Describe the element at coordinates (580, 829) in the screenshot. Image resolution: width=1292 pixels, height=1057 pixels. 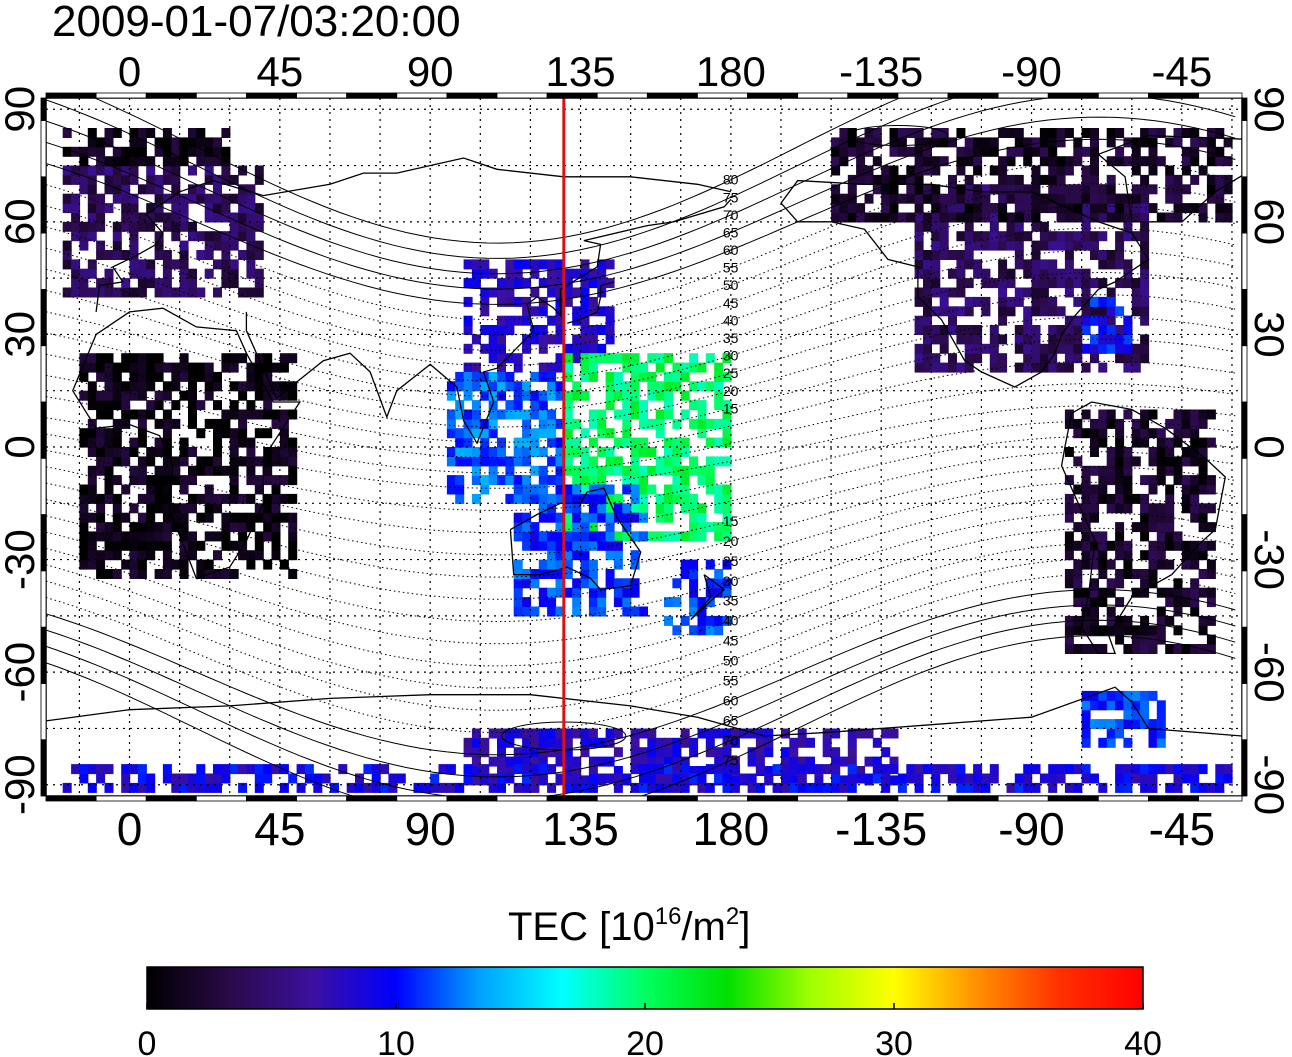
I see `lon-tick-bottom: 135` at that location.